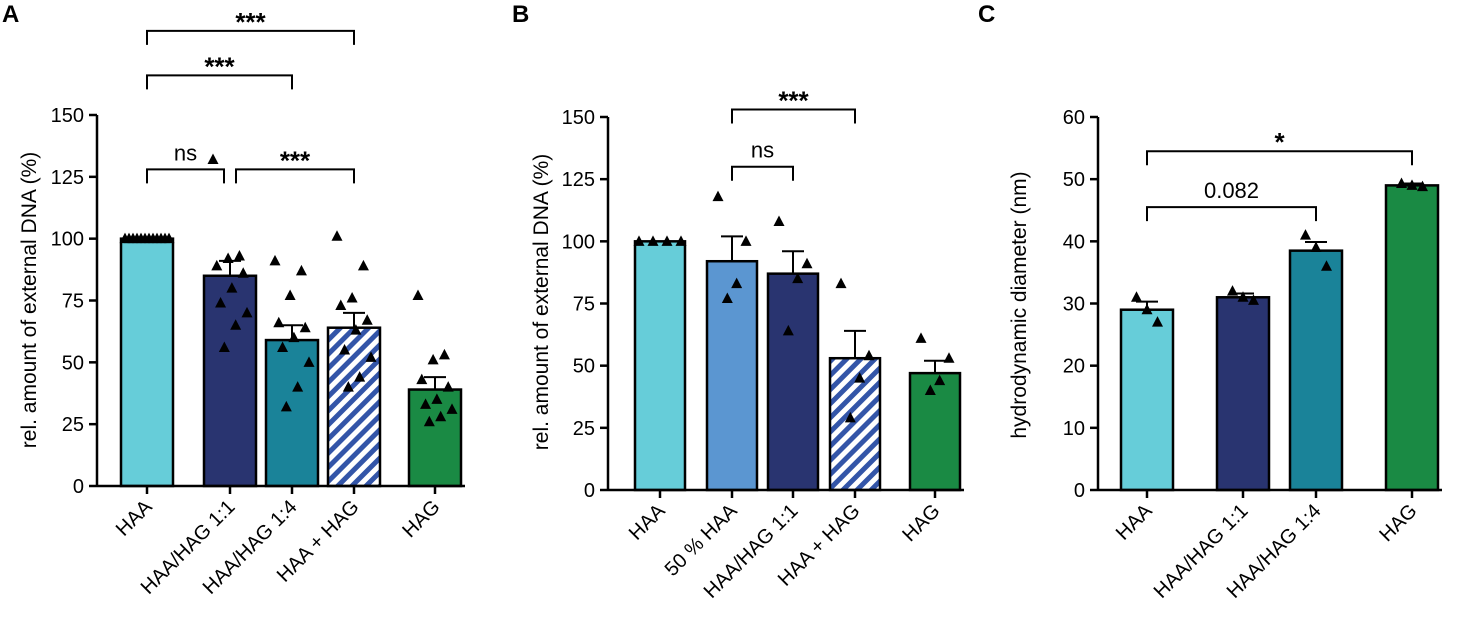  What do you see at coordinates (1019, 304) in the screenshot?
I see `panel-c-ylabel: hydrodynamic diameter (nm)` at bounding box center [1019, 304].